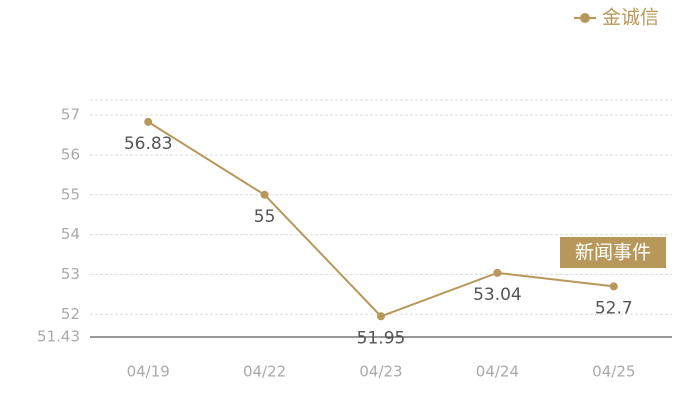  I want to click on legend-dot, so click(585, 18).